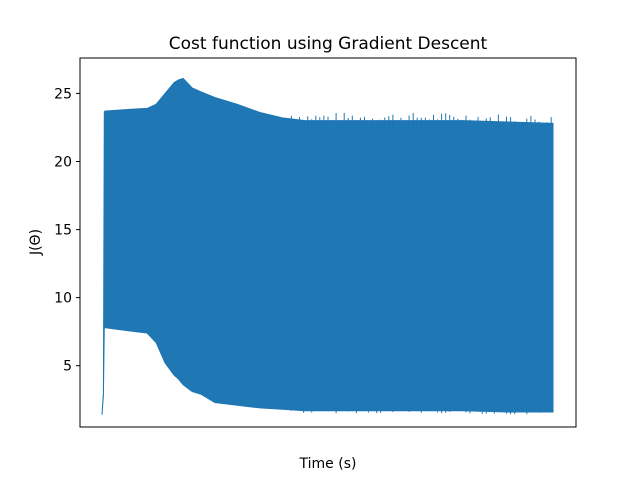 The height and width of the screenshot is (480, 640). Describe the element at coordinates (328, 44) in the screenshot. I see `chart-title: Cost function using Gradient Descent` at that location.